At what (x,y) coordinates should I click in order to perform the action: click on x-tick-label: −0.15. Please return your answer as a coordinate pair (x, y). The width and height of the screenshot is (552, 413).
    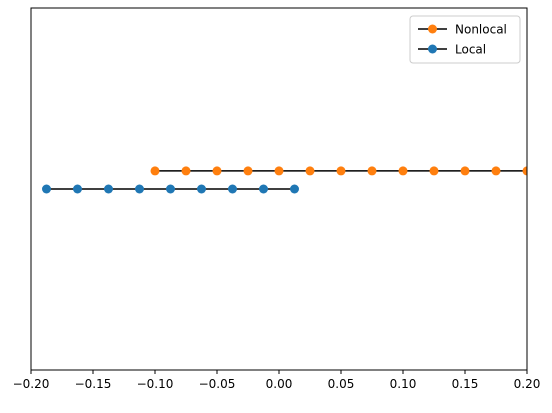
    Looking at the image, I should click on (93, 384).